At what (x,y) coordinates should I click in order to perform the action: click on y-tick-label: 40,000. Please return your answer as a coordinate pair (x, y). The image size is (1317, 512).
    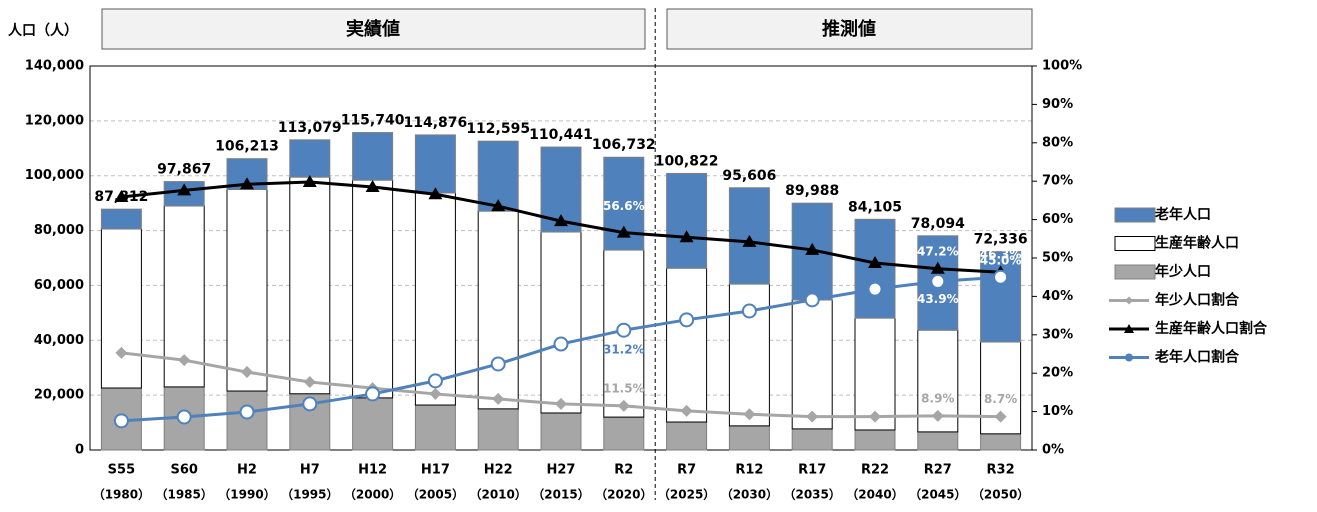
    Looking at the image, I should click on (59, 340).